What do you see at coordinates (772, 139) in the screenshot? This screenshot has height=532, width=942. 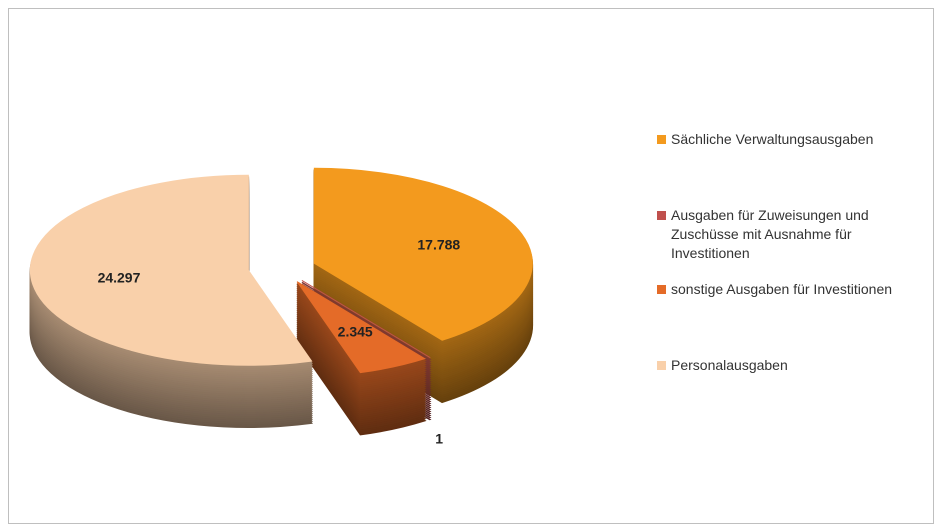 I see `legend-label: Sächliche Verwaltungsausgaben` at bounding box center [772, 139].